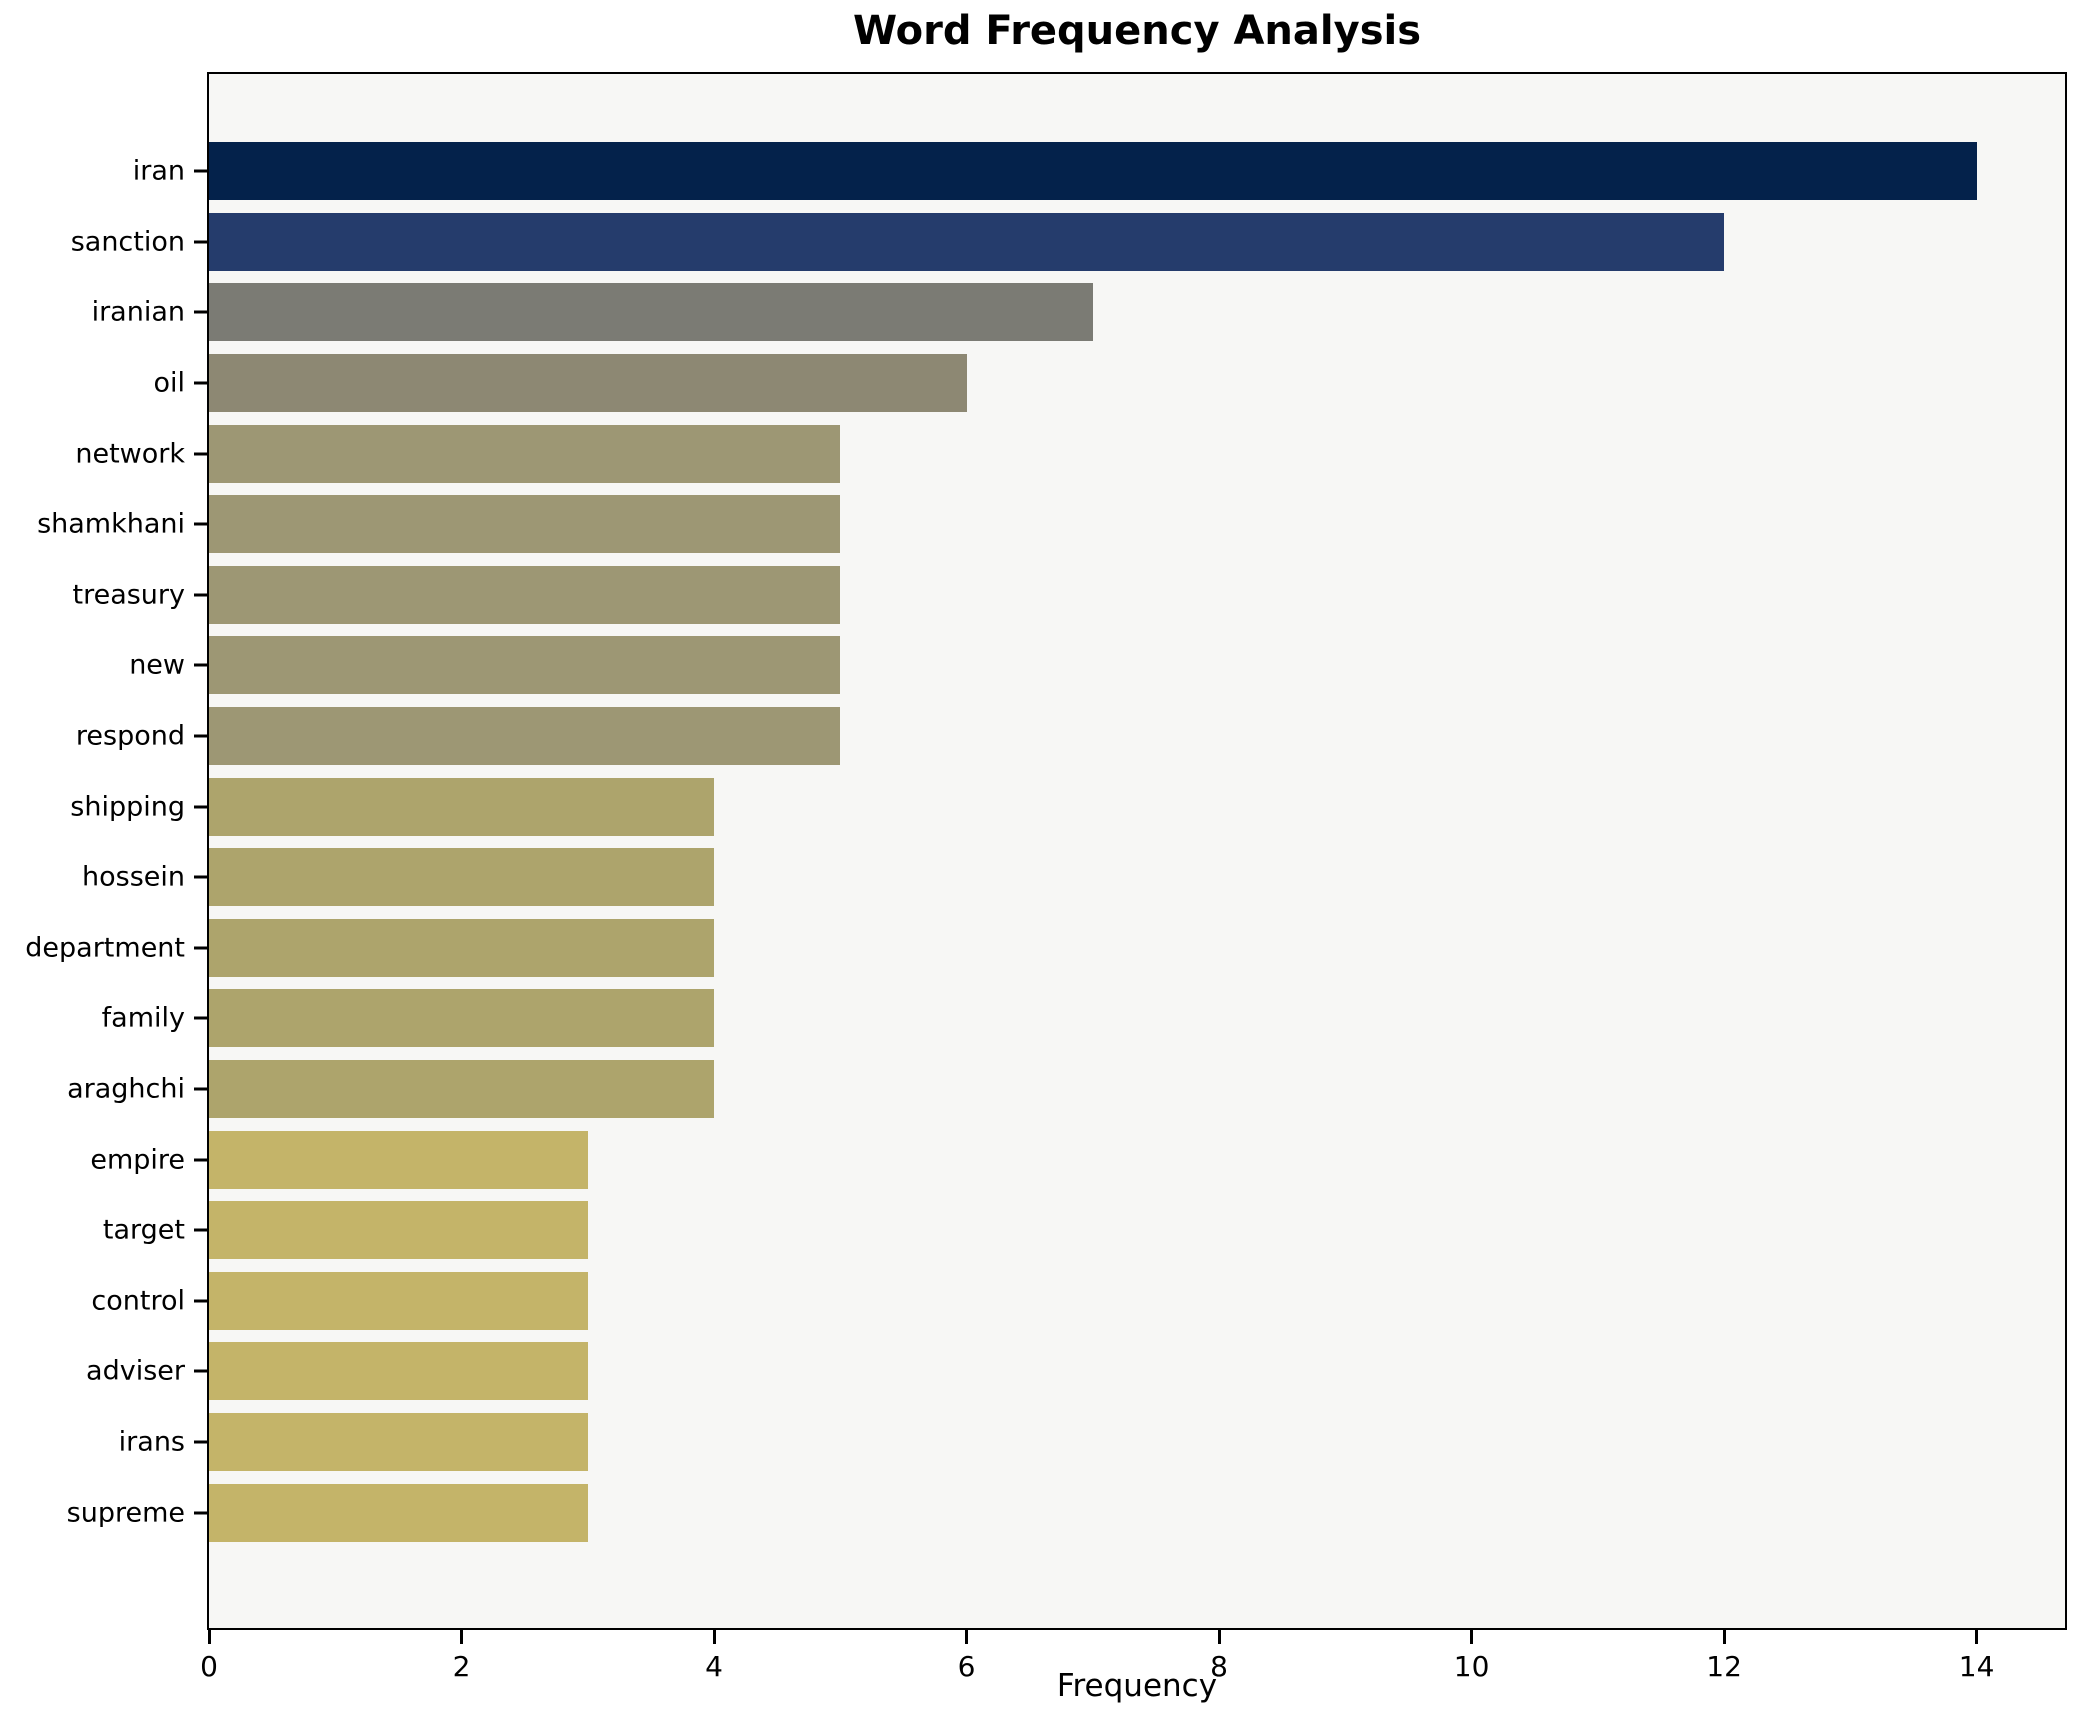 The image size is (2088, 1722). I want to click on bar-department, so click(462, 947).